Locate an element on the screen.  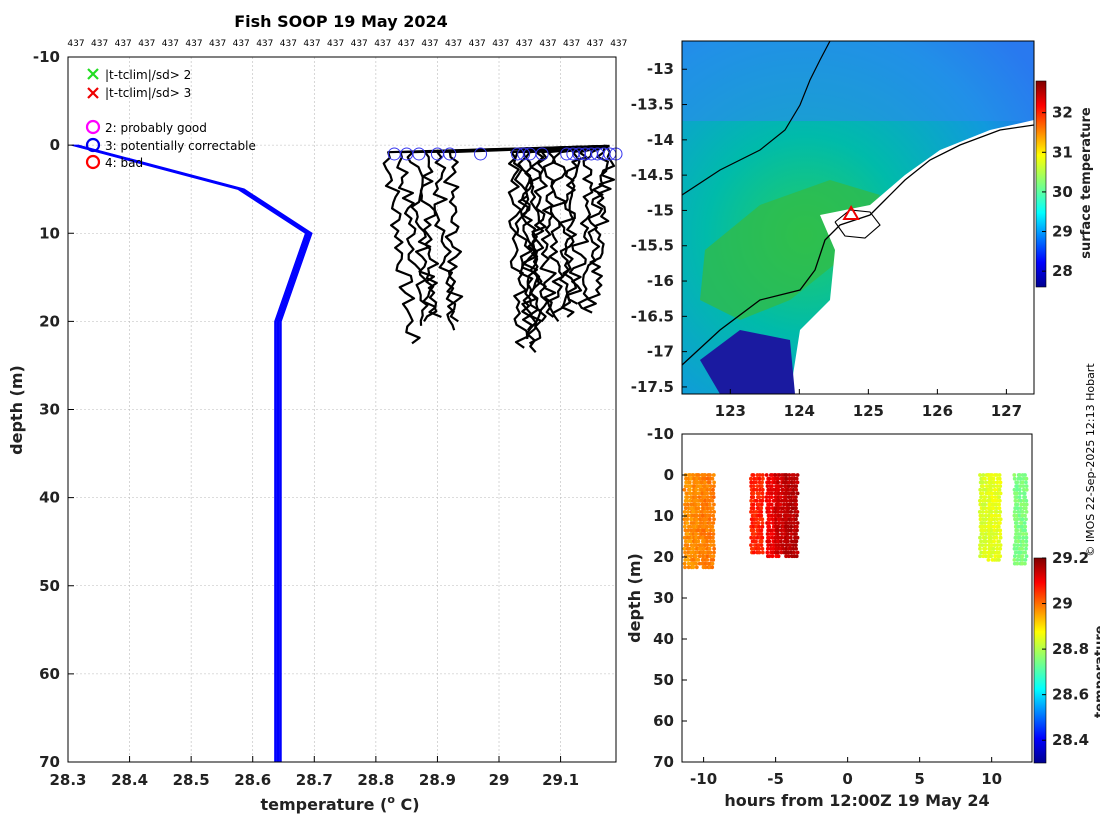
profile-ylabel: depth (m) is located at coordinates (16, 410).